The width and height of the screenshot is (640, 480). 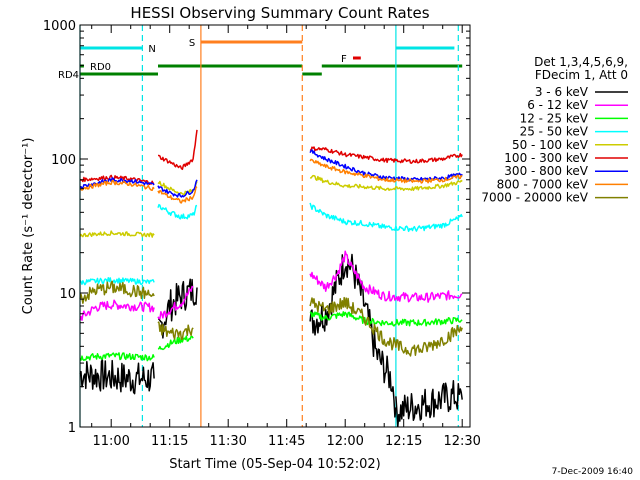 I want to click on flag-label-s: S, so click(x=192, y=43).